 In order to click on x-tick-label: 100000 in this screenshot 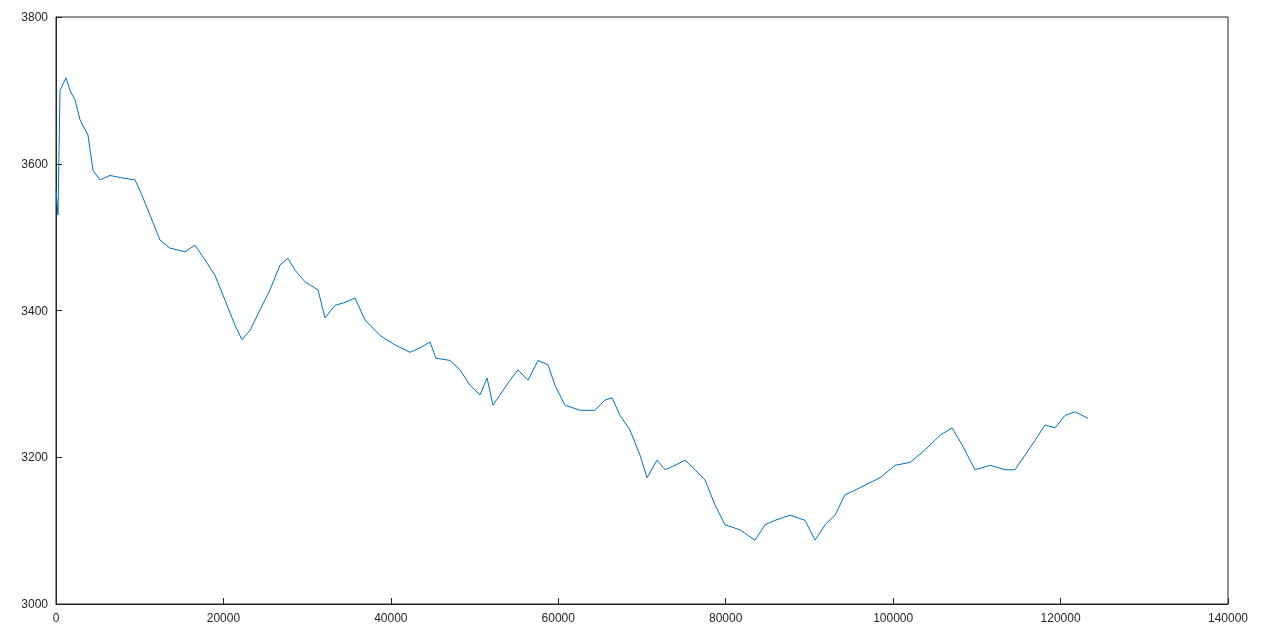, I will do `click(893, 618)`.